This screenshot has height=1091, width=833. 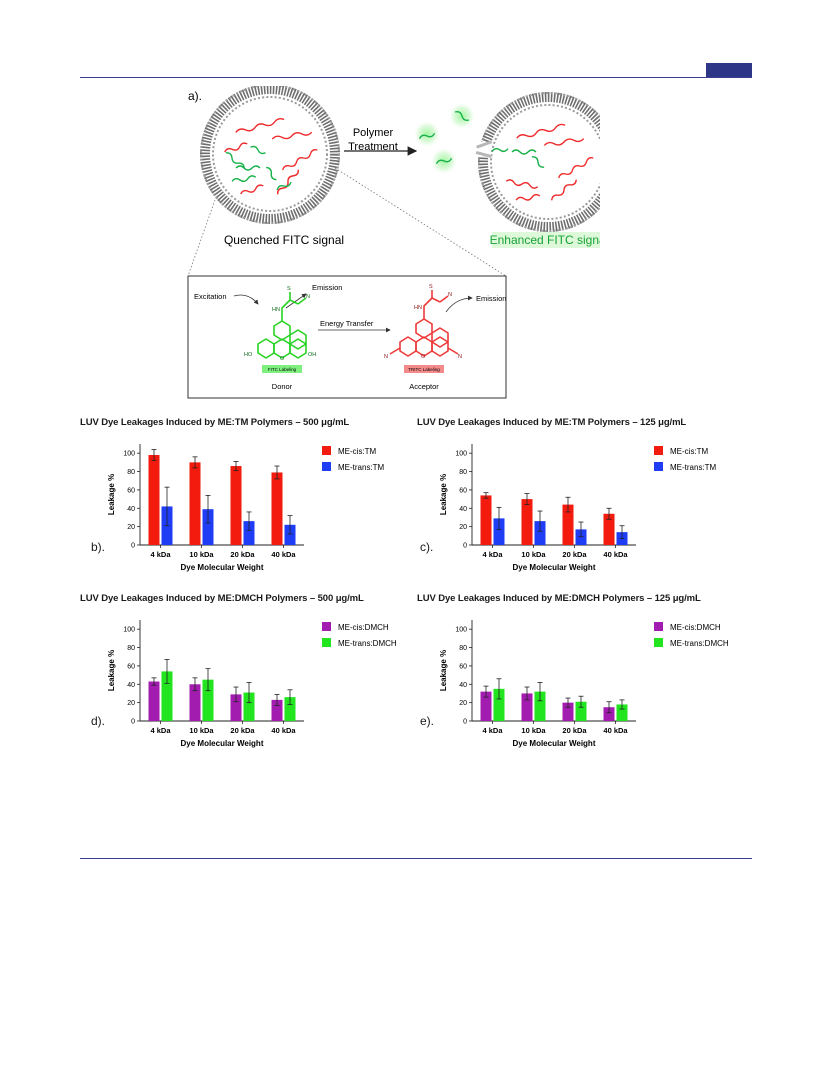 What do you see at coordinates (129, 454) in the screenshot?
I see `chart-b-ytick-label: 100` at bounding box center [129, 454].